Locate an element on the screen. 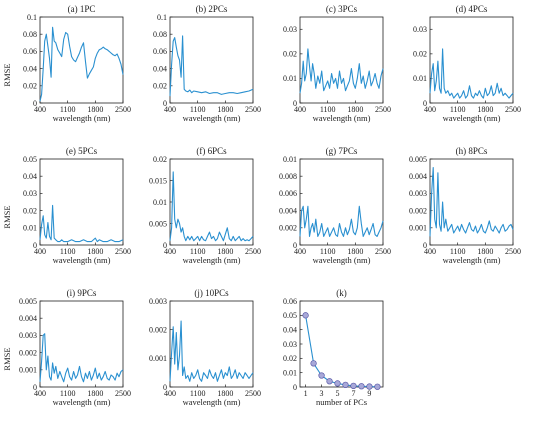 The width and height of the screenshot is (550, 422). y-tick-label: 0.04 is located at coordinates (30, 176).